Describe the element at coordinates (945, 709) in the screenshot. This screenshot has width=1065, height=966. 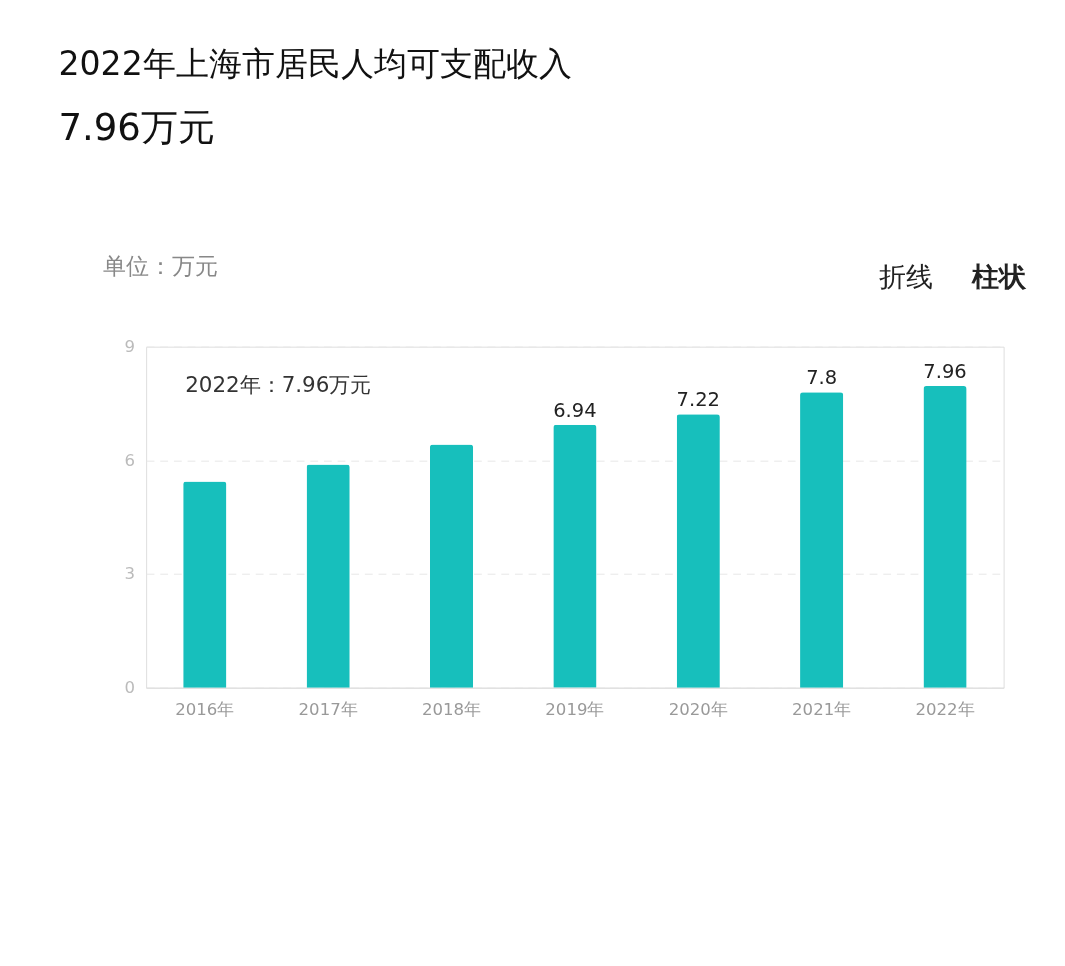
I see `x-tick-label: 2022年` at that location.